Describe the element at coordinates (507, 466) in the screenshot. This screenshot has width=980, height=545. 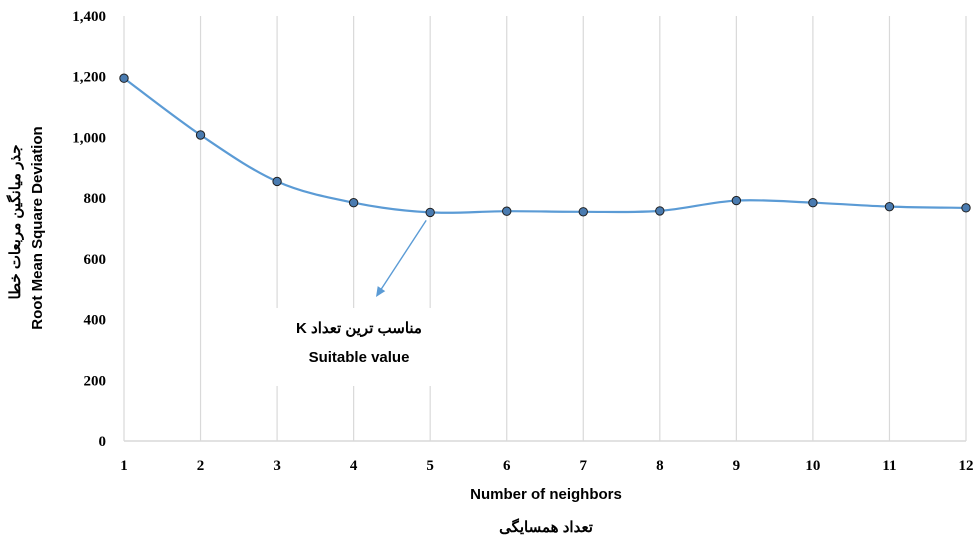
I see `x-tick-label-6: 6` at that location.